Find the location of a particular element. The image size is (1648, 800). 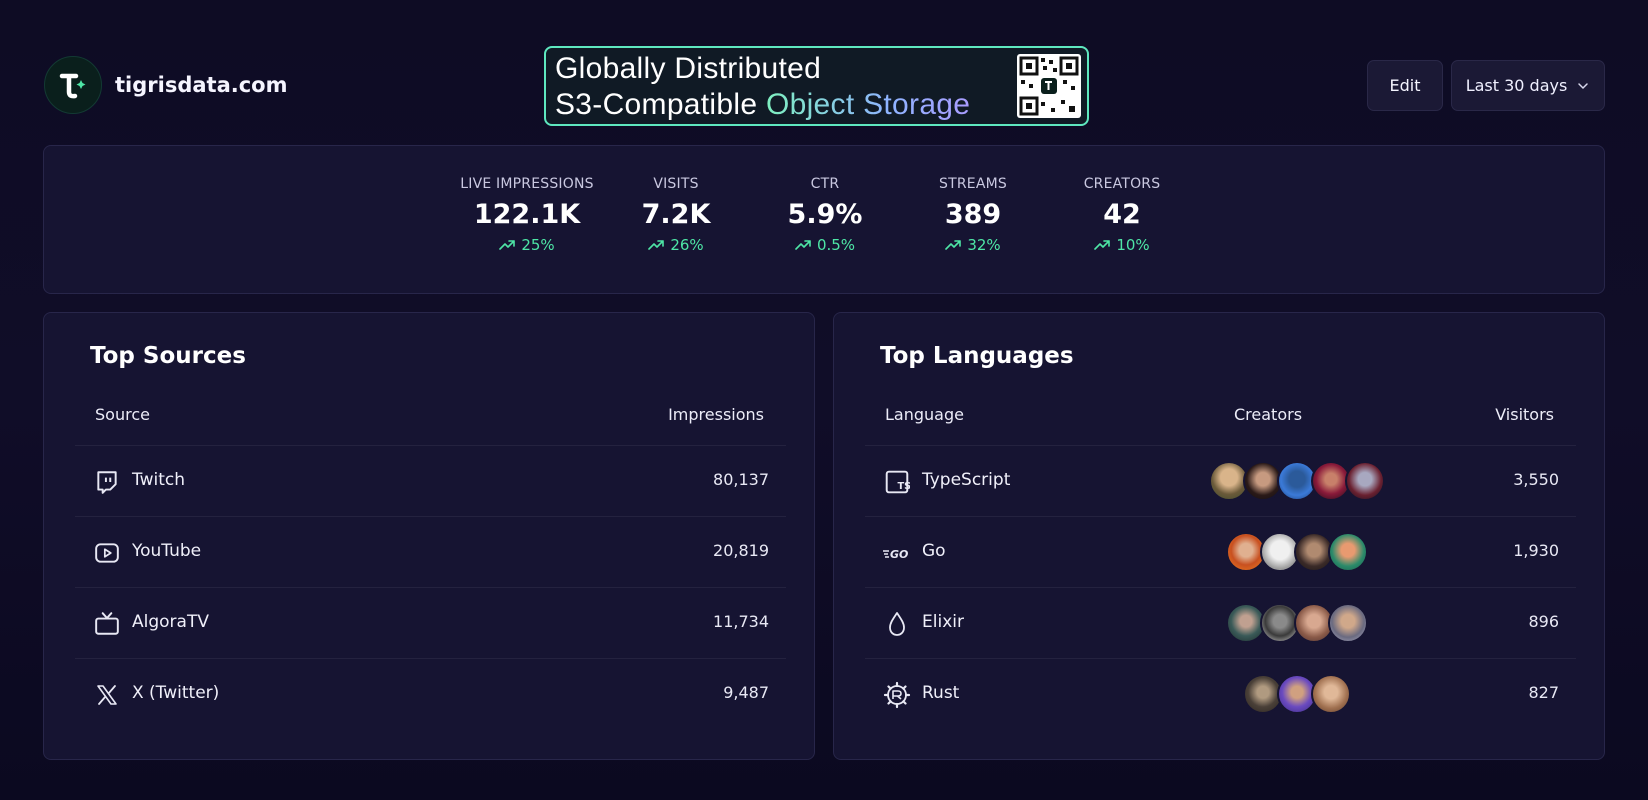

stat-label: VISITS is located at coordinates (676, 184).